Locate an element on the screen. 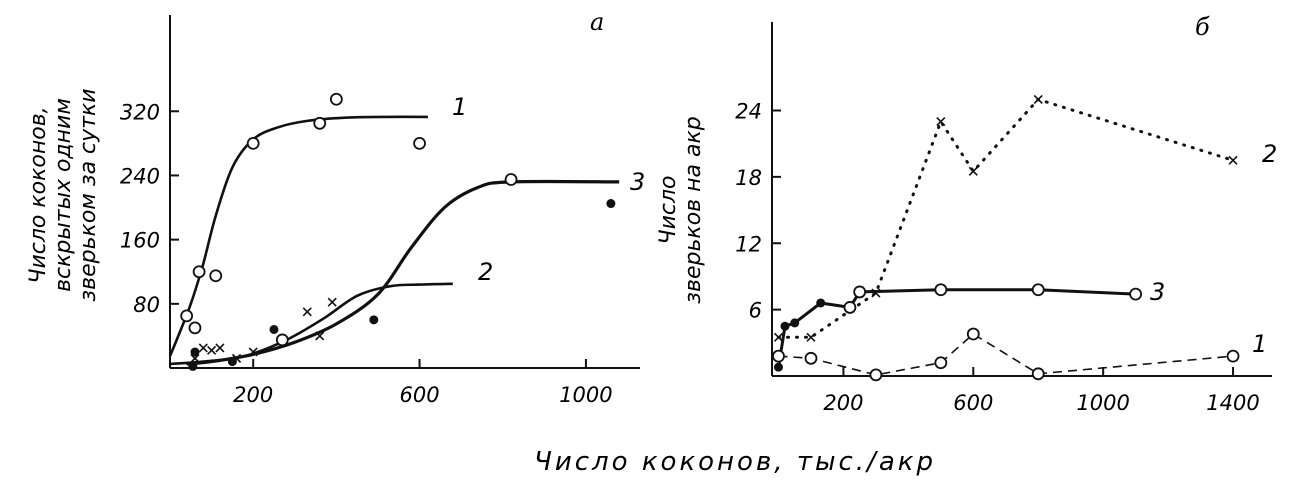 Image resolution: width=1302 pixels, height=484 pixels. y-tick-label: 24 is located at coordinates (748, 112).